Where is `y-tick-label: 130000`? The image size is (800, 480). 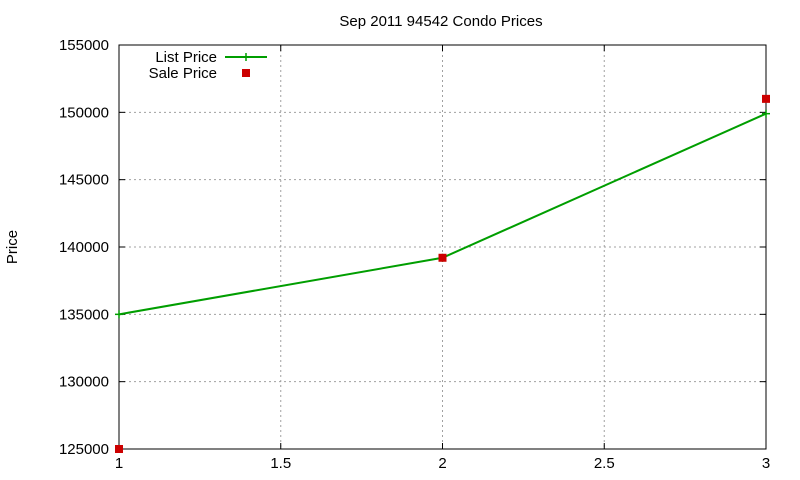
y-tick-label: 130000 is located at coordinates (84, 382).